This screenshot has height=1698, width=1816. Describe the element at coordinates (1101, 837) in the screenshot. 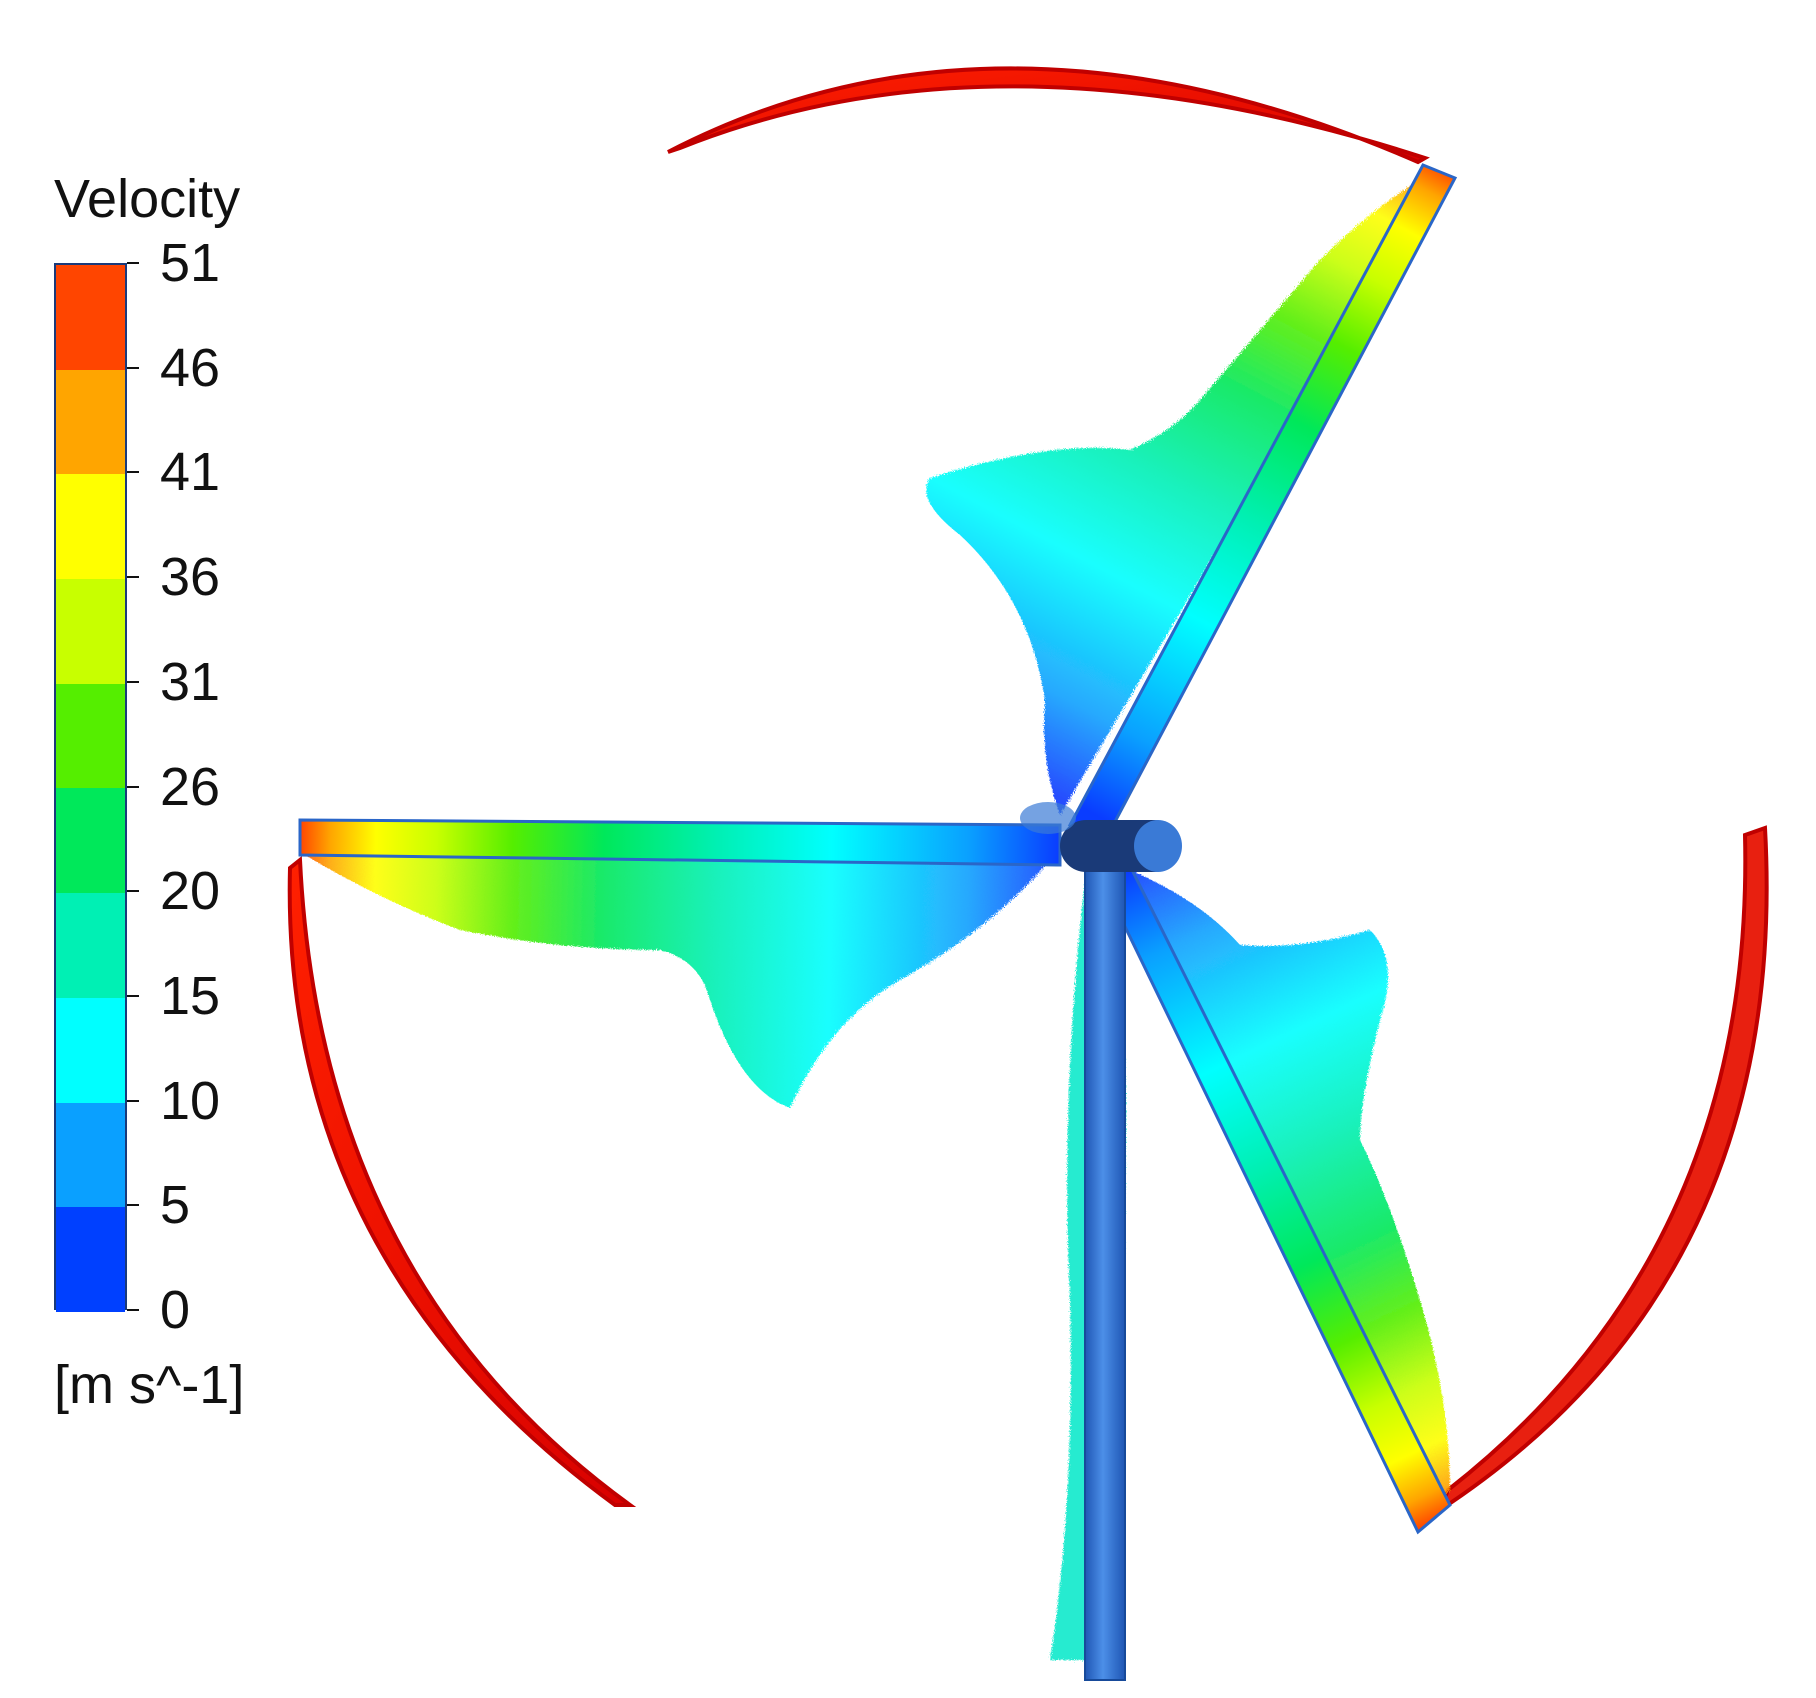

I see `hub` at that location.